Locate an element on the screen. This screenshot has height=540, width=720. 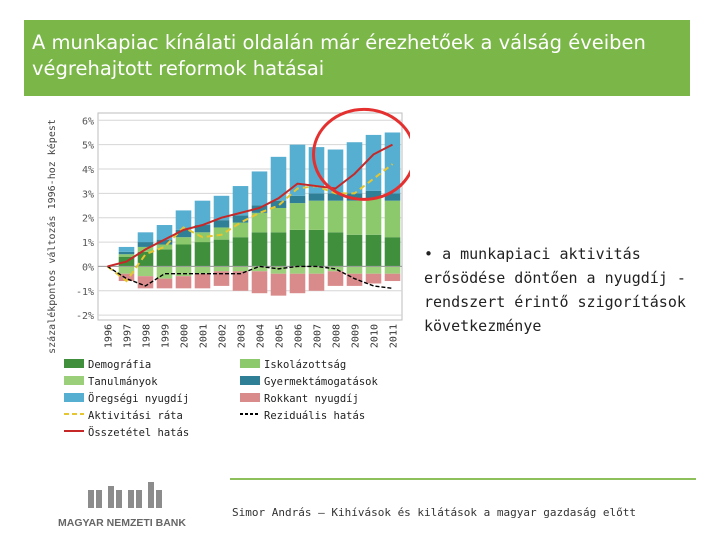
legend-label: Demográfia is located at coordinates (119, 365).